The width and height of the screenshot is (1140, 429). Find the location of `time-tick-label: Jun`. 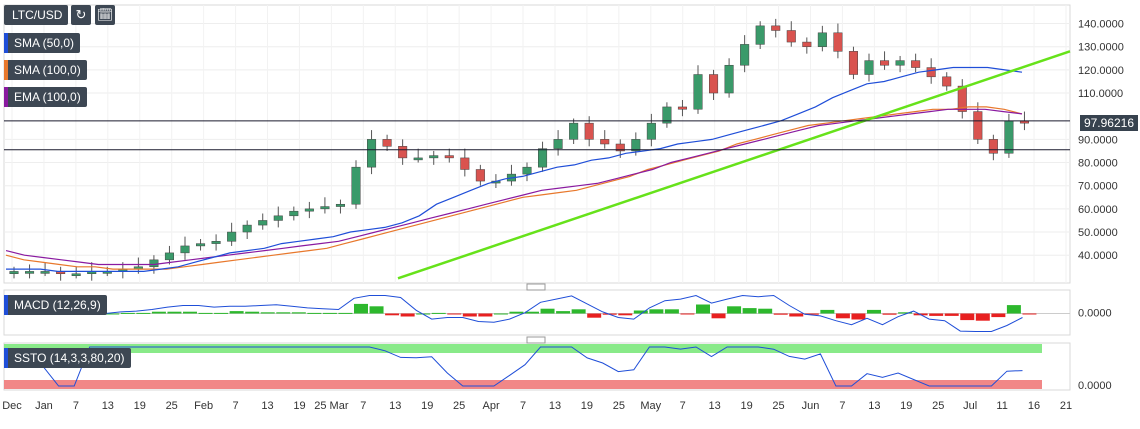

time-tick-label: Jun is located at coordinates (811, 406).